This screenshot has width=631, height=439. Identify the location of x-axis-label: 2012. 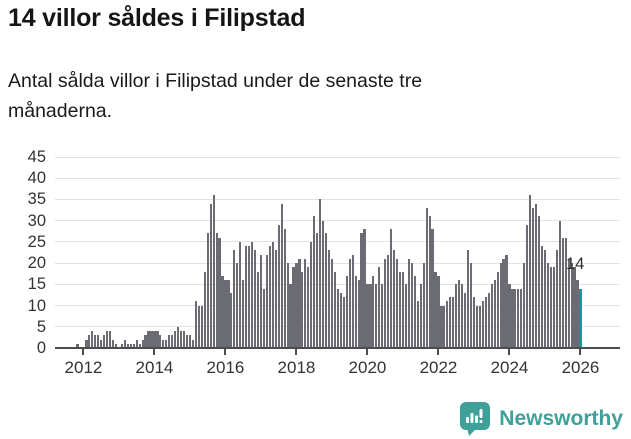
(83, 367).